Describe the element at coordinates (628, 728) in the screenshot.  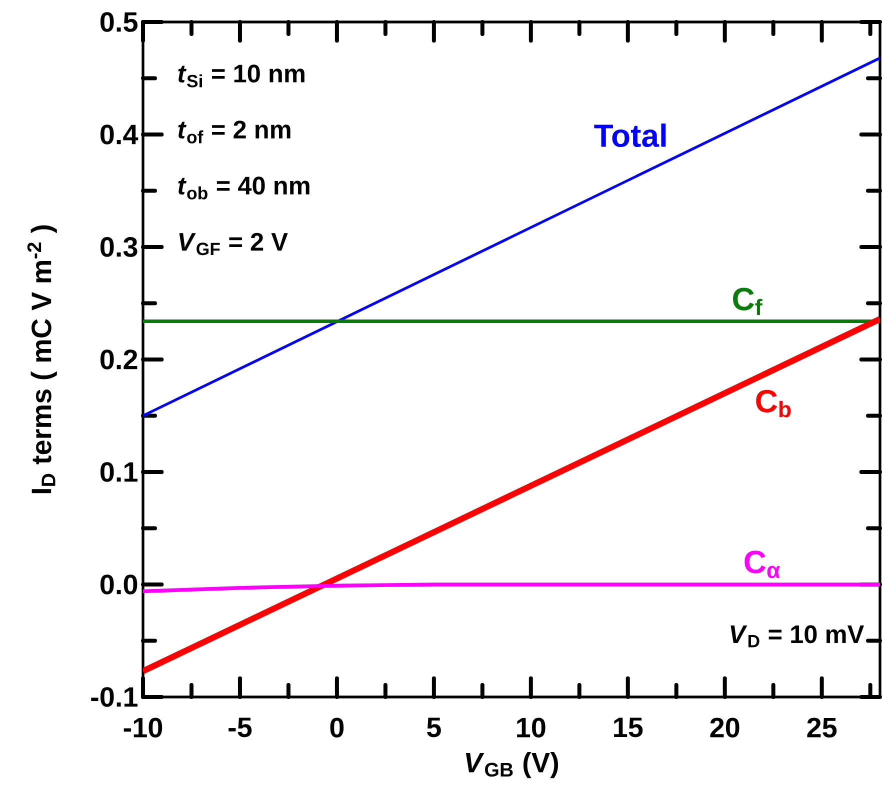
I see `x-tick-label: 15` at that location.